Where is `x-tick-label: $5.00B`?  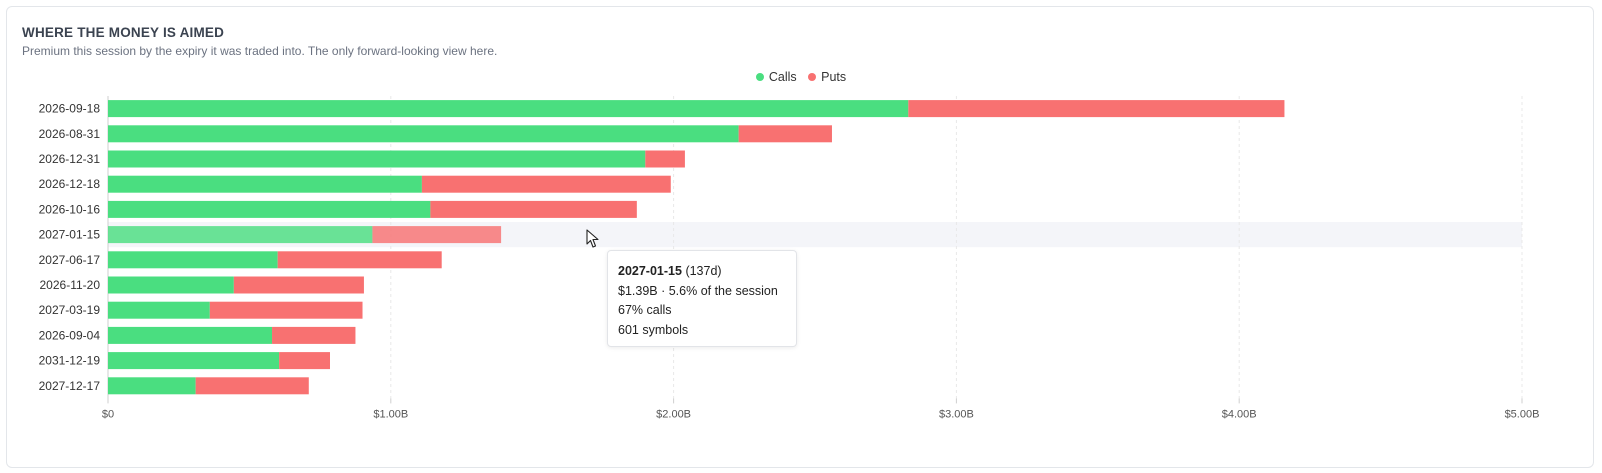 x-tick-label: $5.00B is located at coordinates (1522, 414).